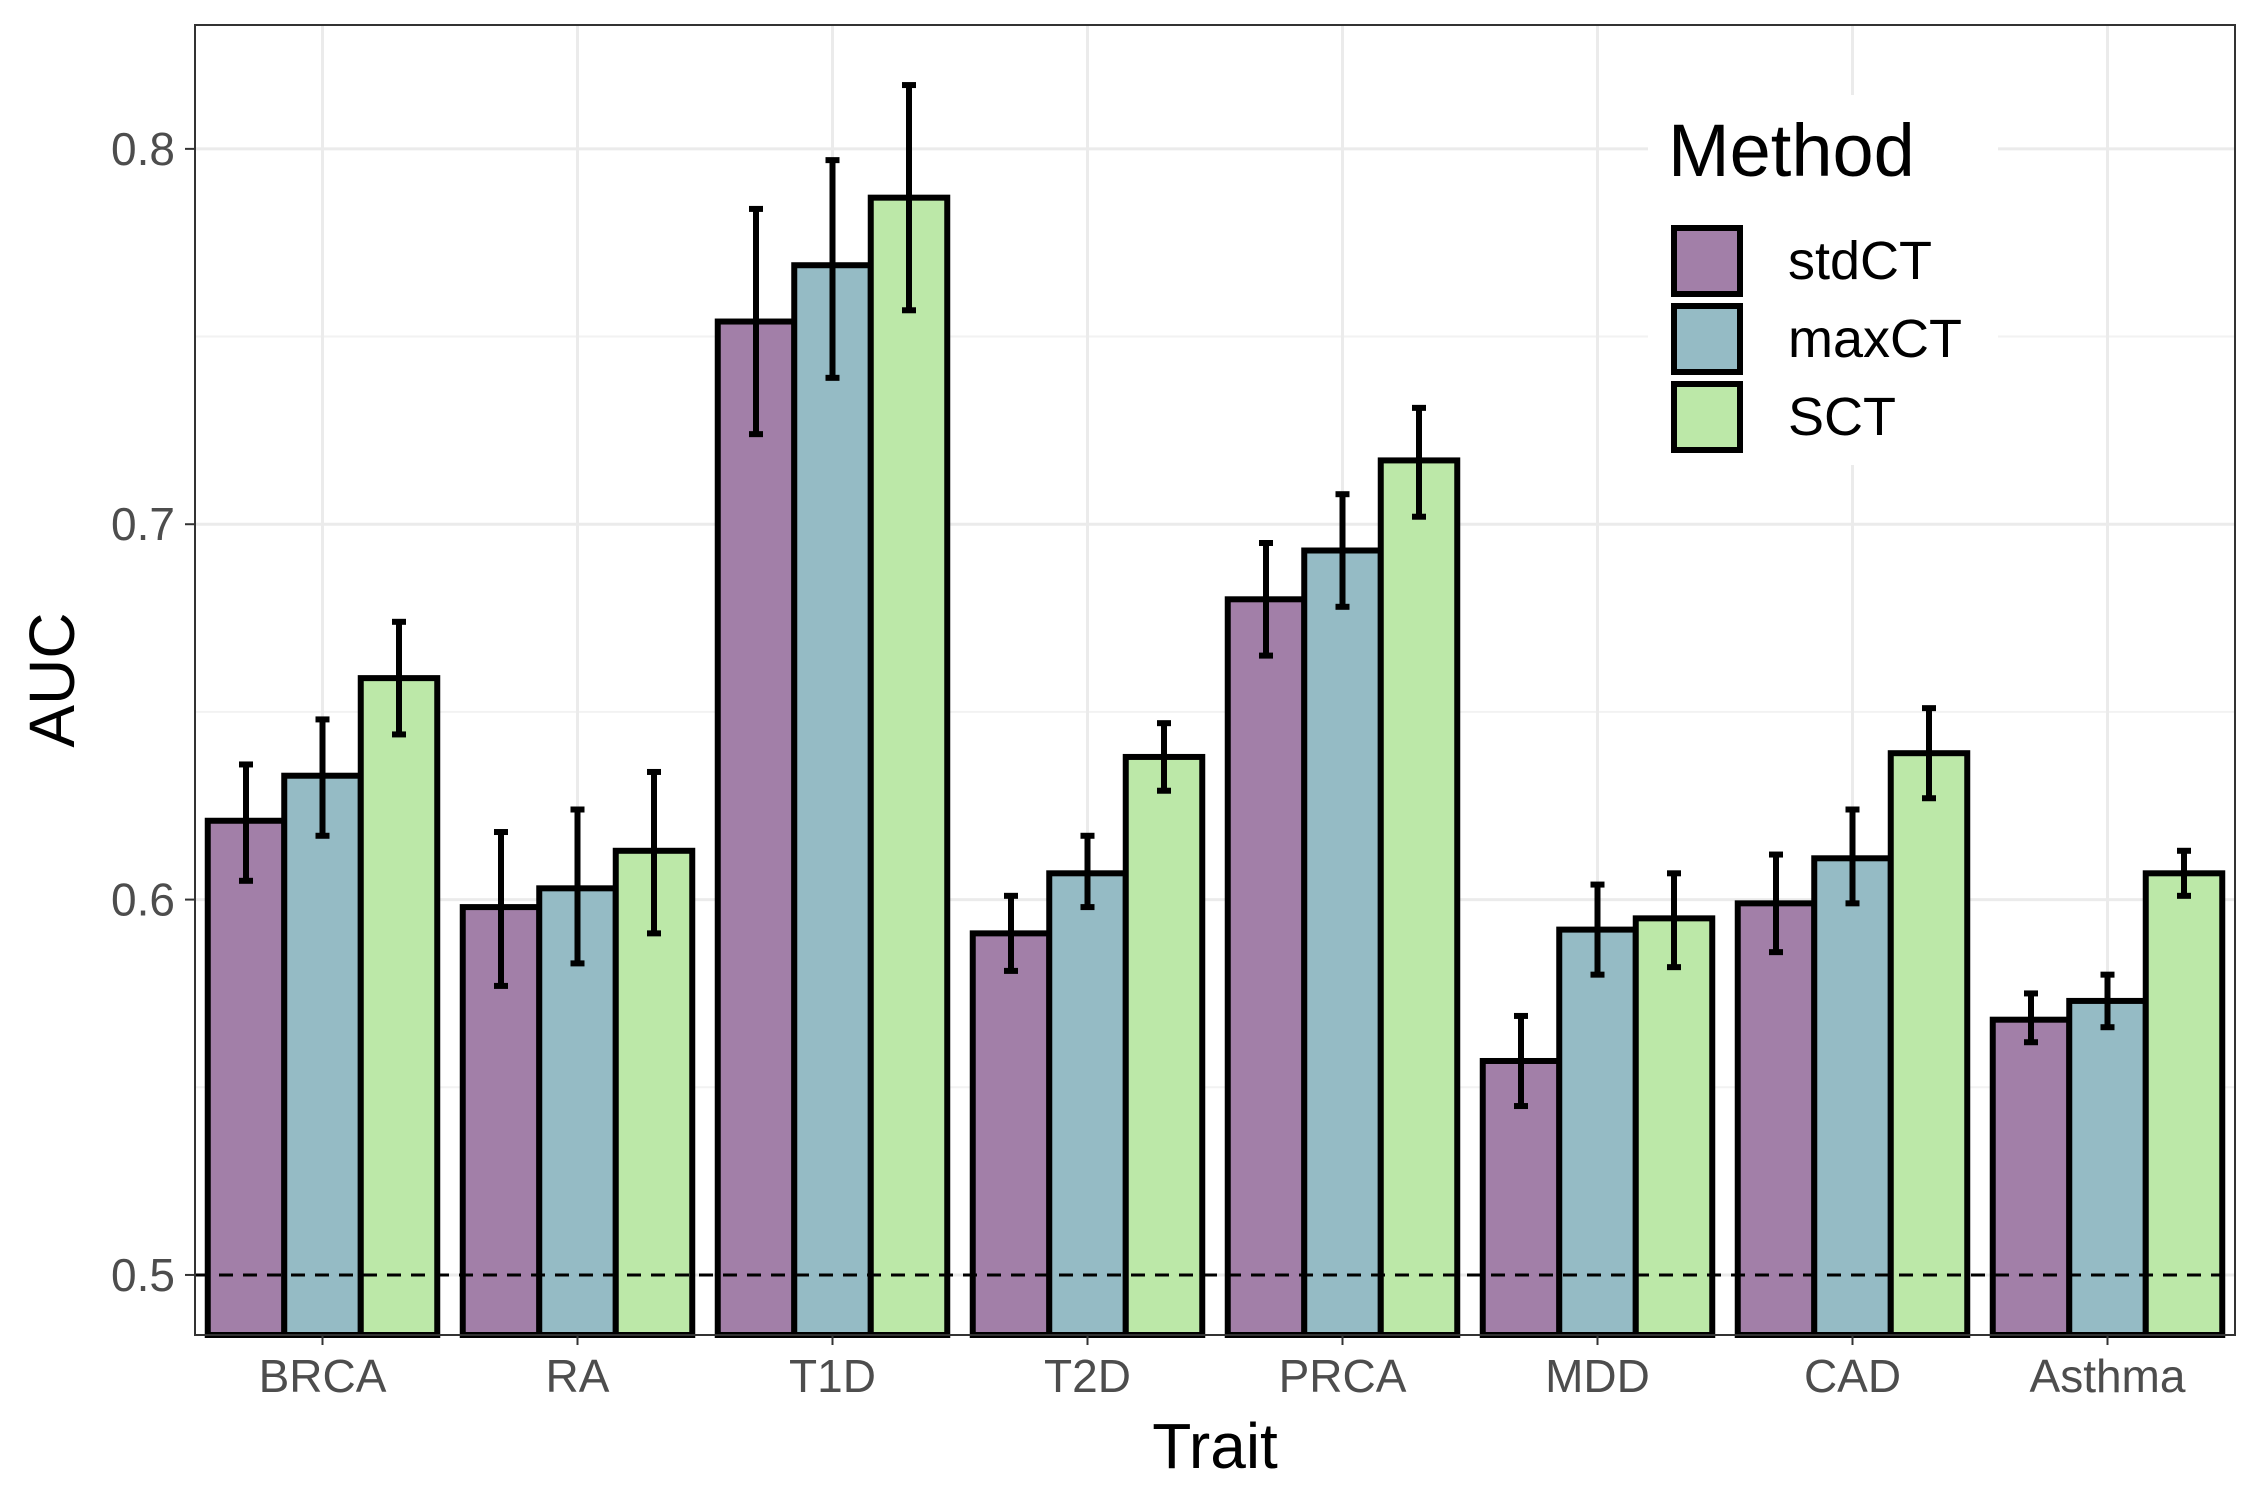 Image resolution: width=2250 pixels, height=1500 pixels. What do you see at coordinates (1419, 462) in the screenshot?
I see `error-bar-SCT-PRCA` at bounding box center [1419, 462].